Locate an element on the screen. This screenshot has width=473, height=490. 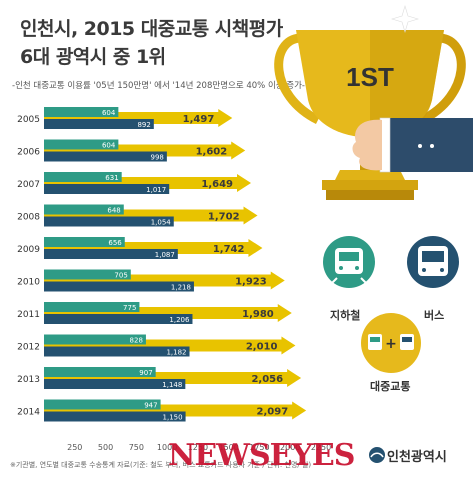
x-tick-label: 1500 is located at coordinates (228, 447).